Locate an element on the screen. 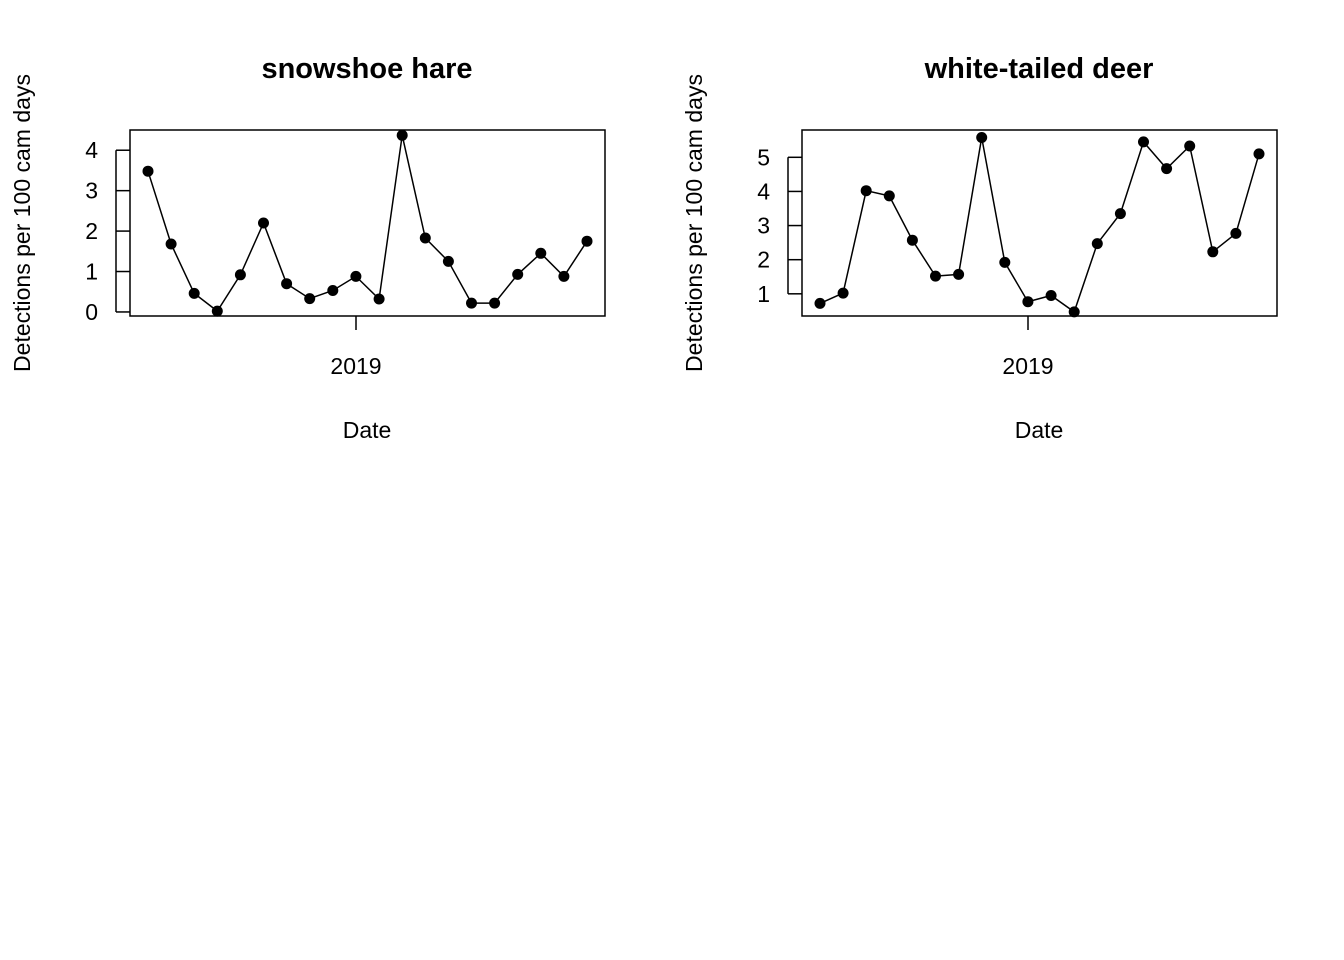  chart-title: white-tailed deer is located at coordinates (1039, 69).